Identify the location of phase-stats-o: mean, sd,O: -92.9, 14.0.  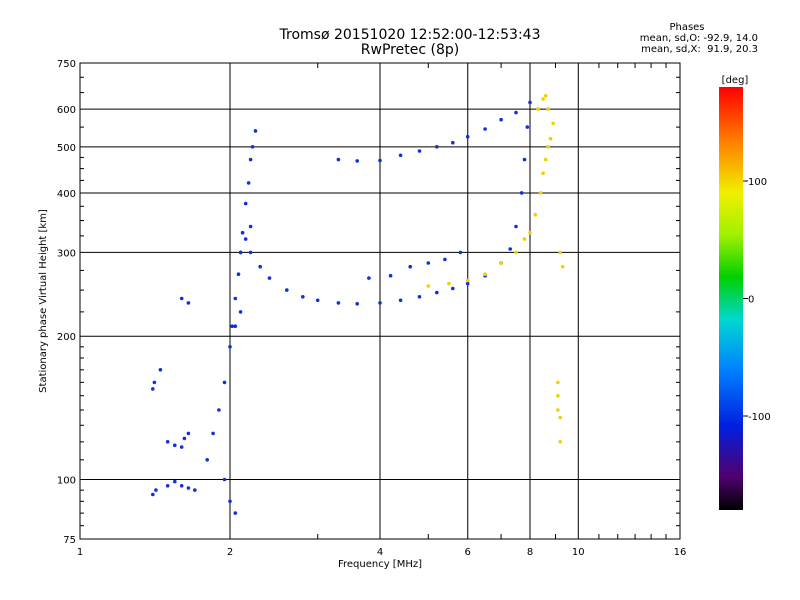
(698, 38).